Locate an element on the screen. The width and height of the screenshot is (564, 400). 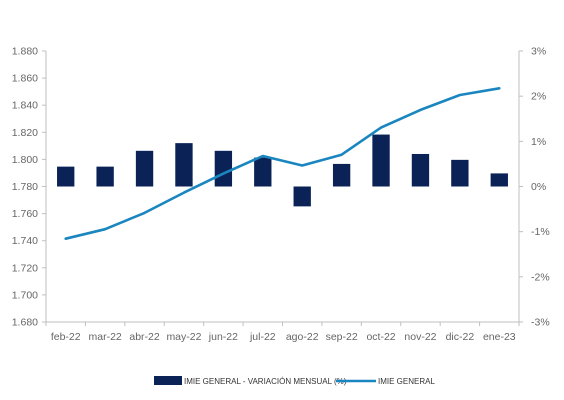
right-axis-tick-label: -2% is located at coordinates (540, 277).